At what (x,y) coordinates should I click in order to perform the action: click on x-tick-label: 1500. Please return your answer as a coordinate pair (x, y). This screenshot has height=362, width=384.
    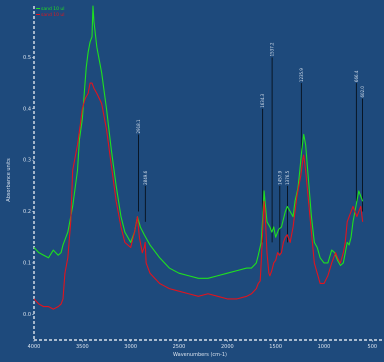
    Looking at the image, I should click on (275, 347).